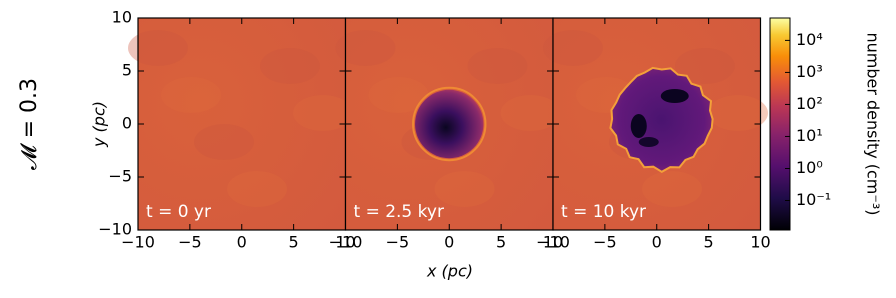 This screenshot has height=298, width=896. Describe the element at coordinates (809, 103) in the screenshot. I see `colorbar-tick-label: 10²` at that location.